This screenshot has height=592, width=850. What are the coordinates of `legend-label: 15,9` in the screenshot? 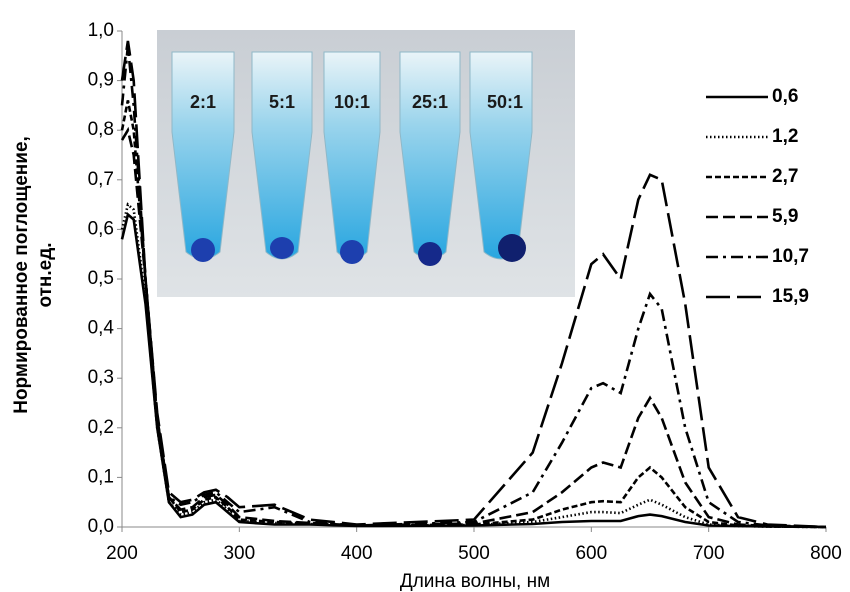 It's located at (790, 296).